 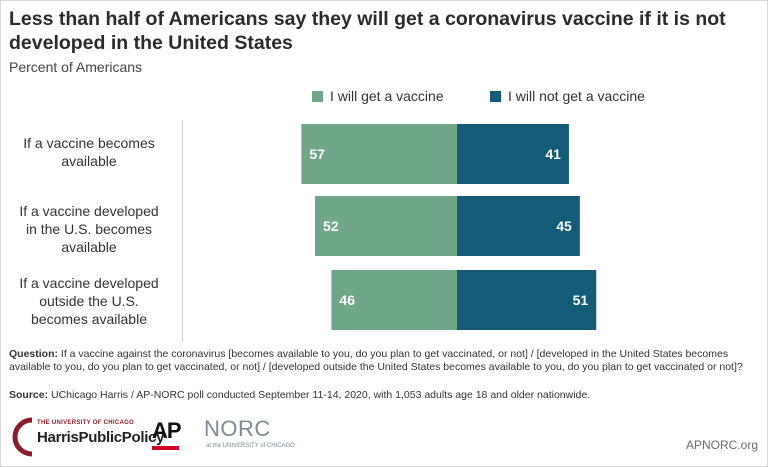 I want to click on ap-logo: AP, so click(x=167, y=430).